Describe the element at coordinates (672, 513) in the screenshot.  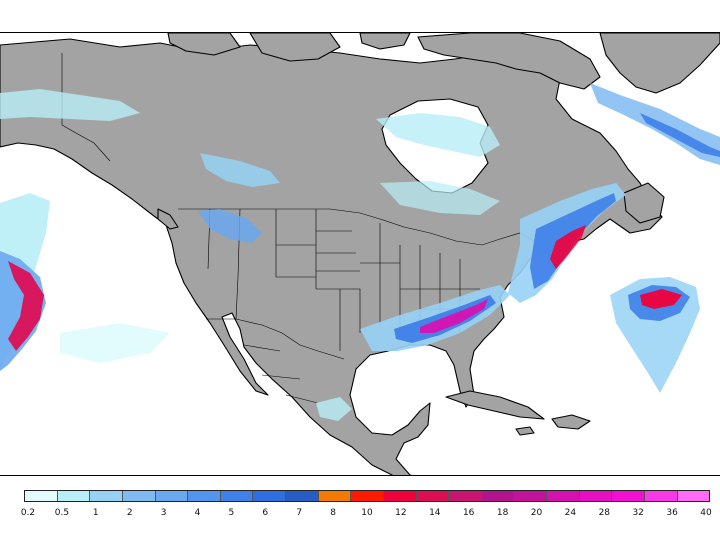
I see `legend-tick-label: 36` at that location.